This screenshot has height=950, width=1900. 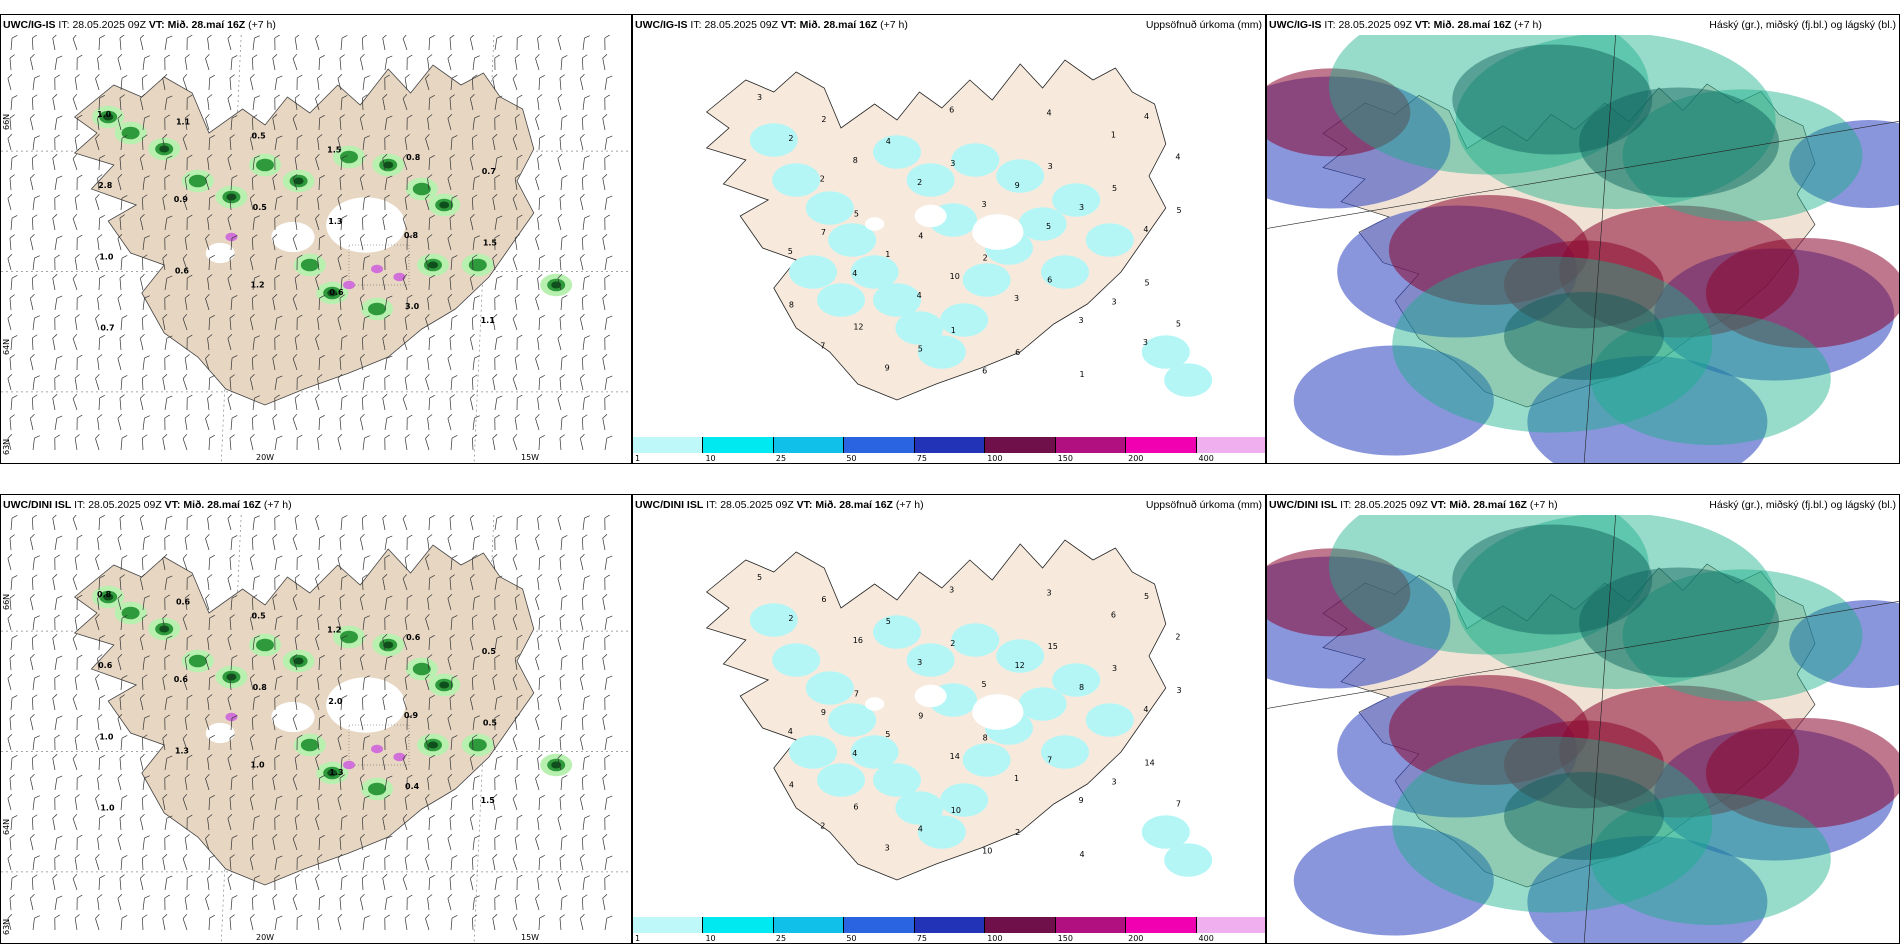 What do you see at coordinates (1081, 207) in the screenshot?
I see `precip-value-label: 3` at bounding box center [1081, 207].